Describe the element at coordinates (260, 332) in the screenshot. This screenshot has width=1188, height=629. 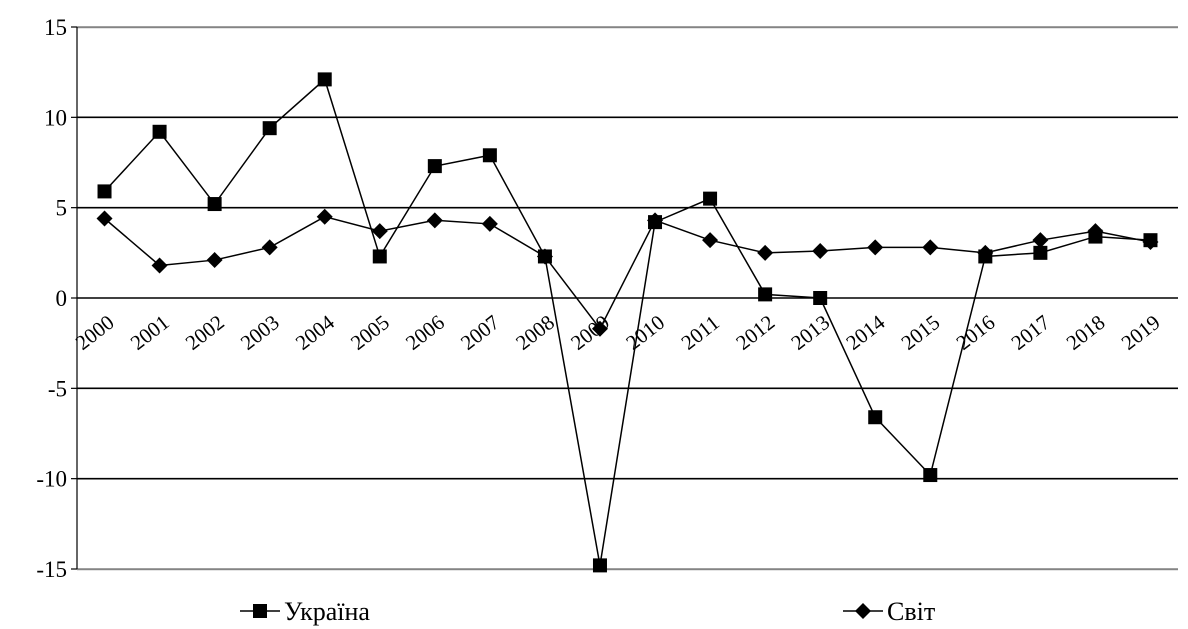
I see `x-tick-label: 2003` at that location.